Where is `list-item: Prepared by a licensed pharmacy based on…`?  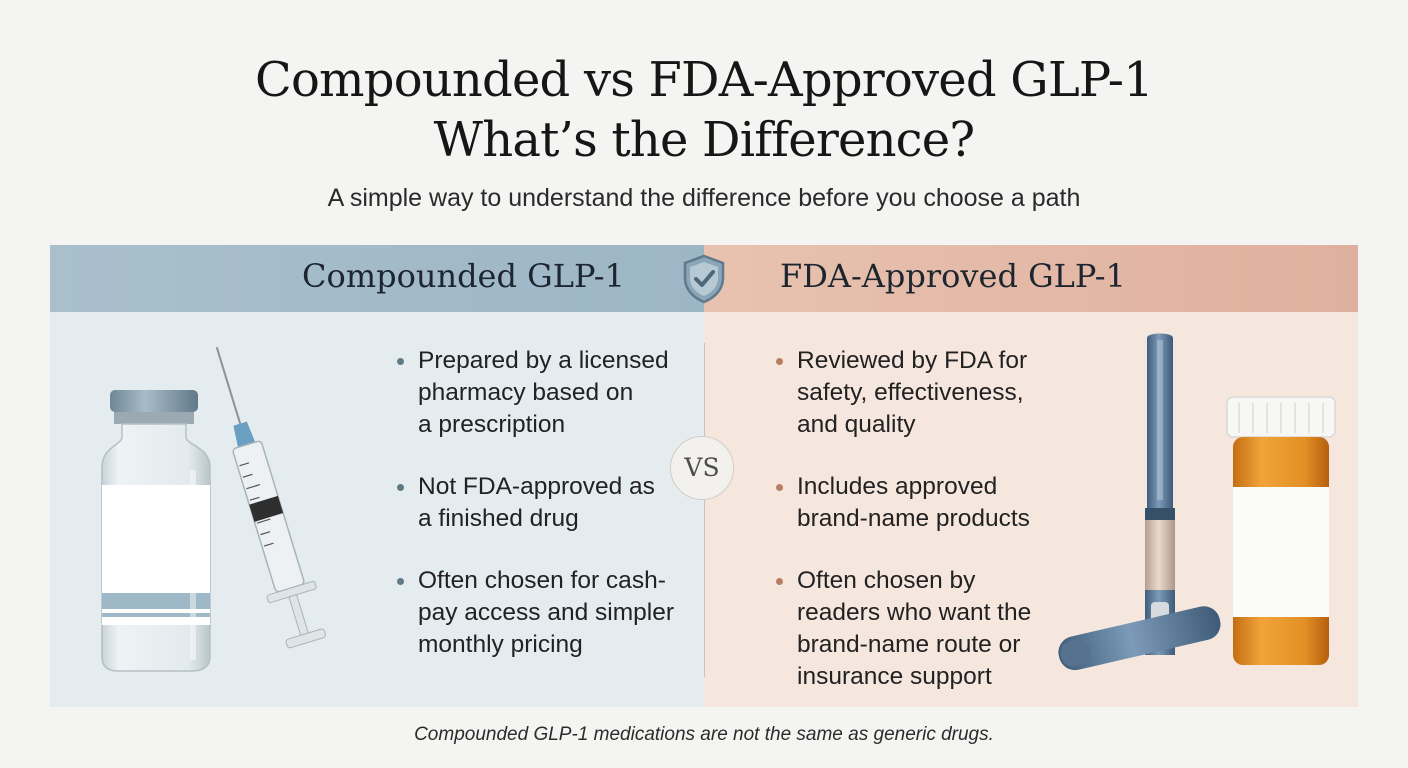 list-item: Prepared by a licensed pharmacy based on… is located at coordinates (547, 393).